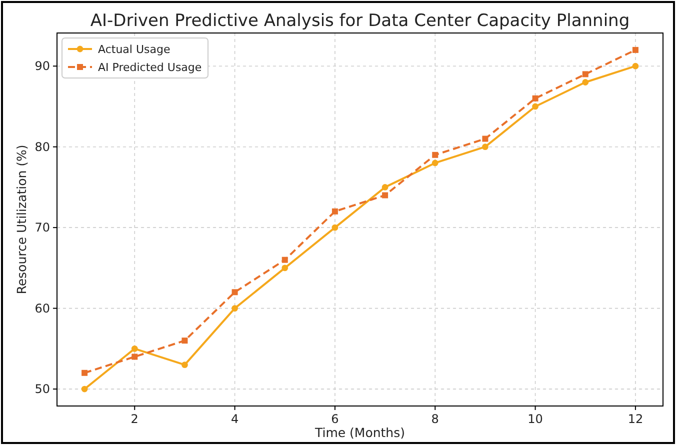  I want to click on y-tick-label: 90, so click(42, 66).